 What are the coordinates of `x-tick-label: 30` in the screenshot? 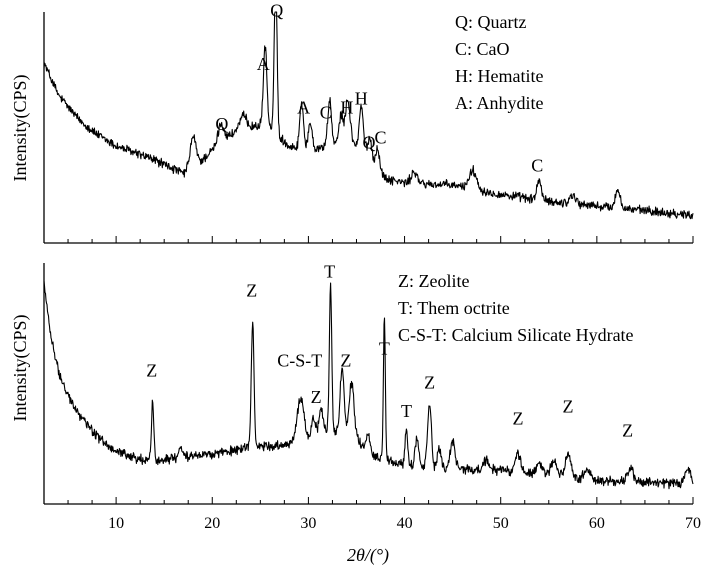 It's located at (308, 523).